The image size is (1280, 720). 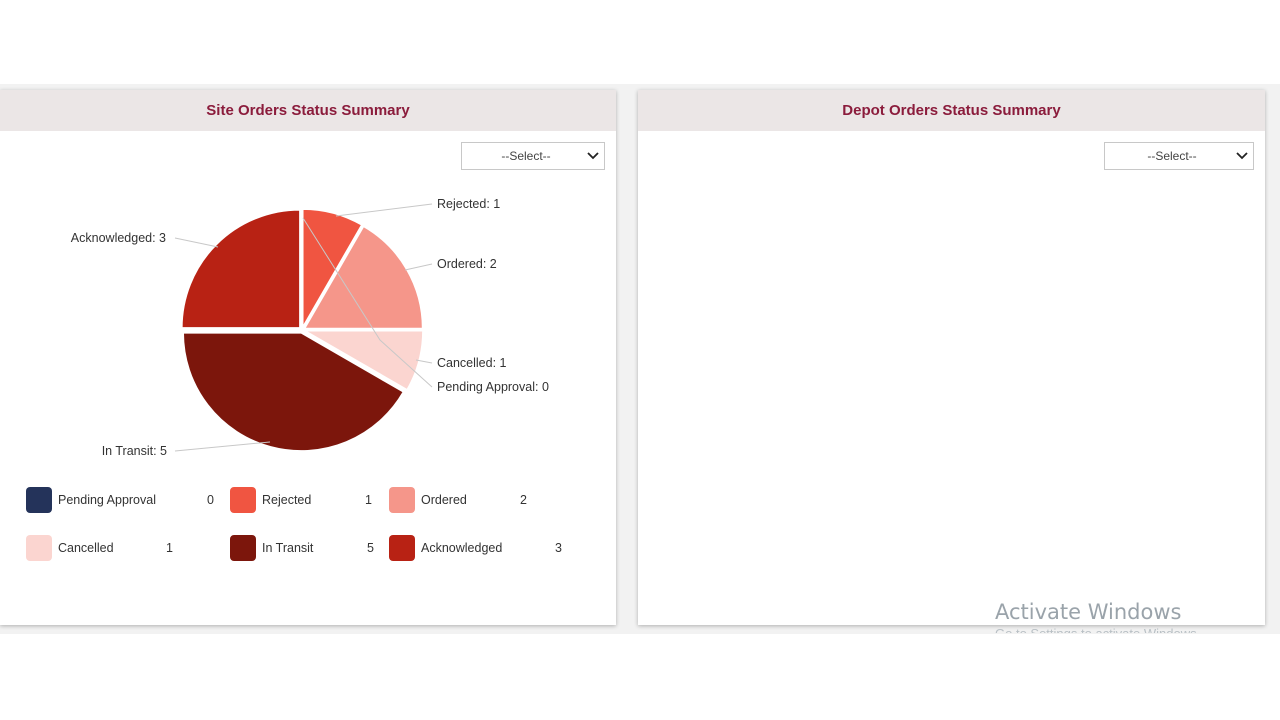 What do you see at coordinates (118, 238) in the screenshot?
I see `pie-label-acknowledged: Acknowledged: 3` at bounding box center [118, 238].